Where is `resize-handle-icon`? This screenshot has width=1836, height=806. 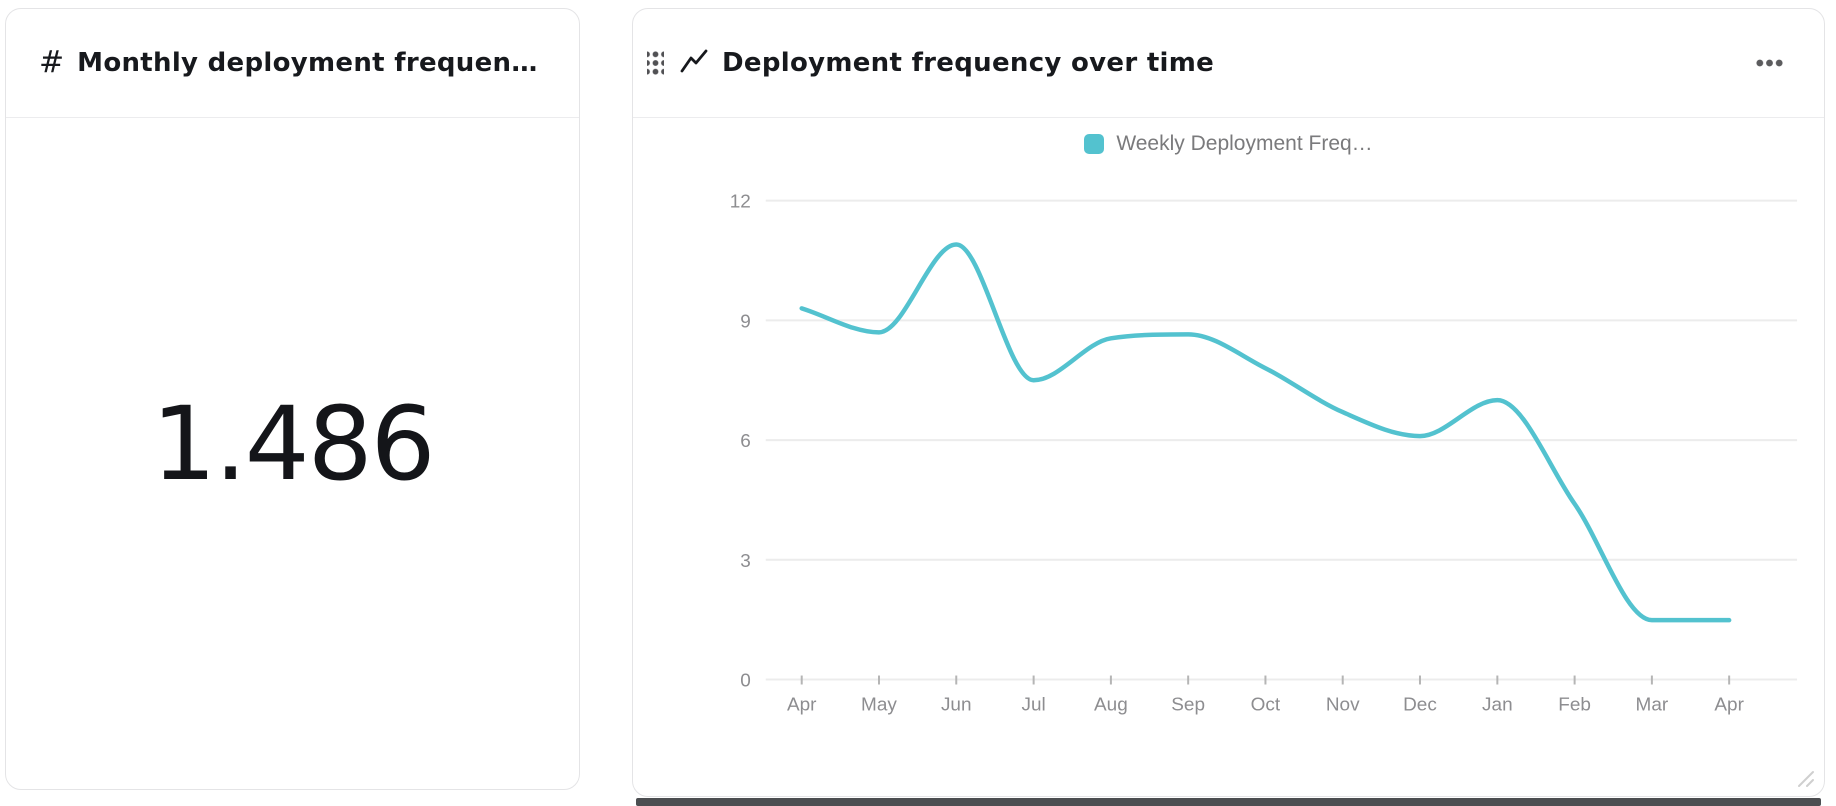
resize-handle-icon is located at coordinates (1805, 778).